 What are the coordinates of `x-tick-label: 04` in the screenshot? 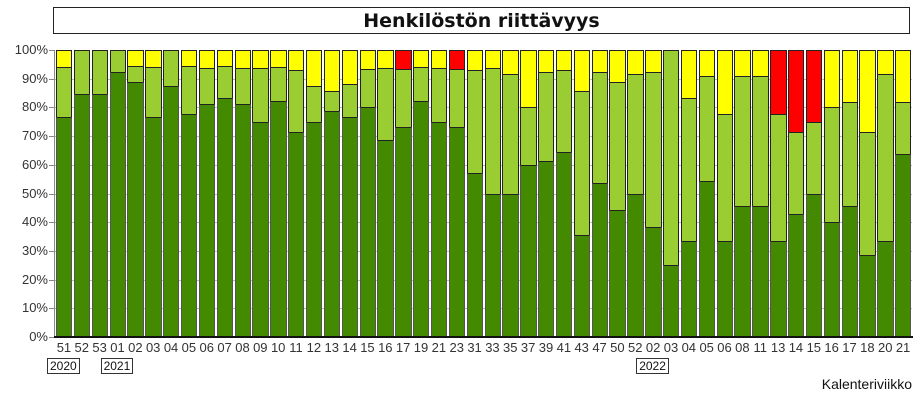 It's located at (689, 347).